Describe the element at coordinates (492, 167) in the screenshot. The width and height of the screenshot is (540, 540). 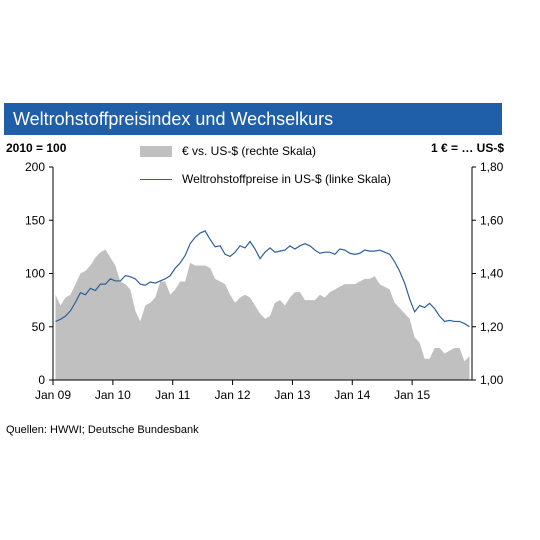
I see `right-tick-label: 1,80` at that location.